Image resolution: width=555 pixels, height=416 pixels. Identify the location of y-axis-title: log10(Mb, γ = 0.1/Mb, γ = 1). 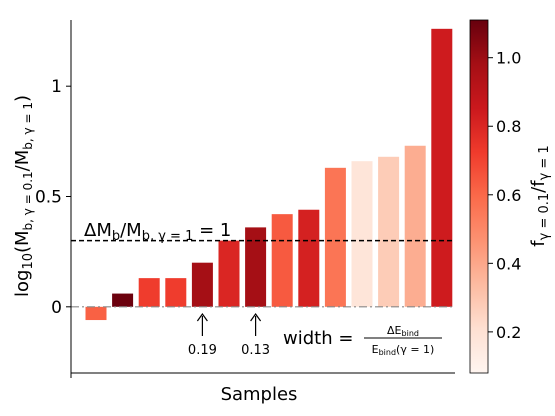
(24, 196).